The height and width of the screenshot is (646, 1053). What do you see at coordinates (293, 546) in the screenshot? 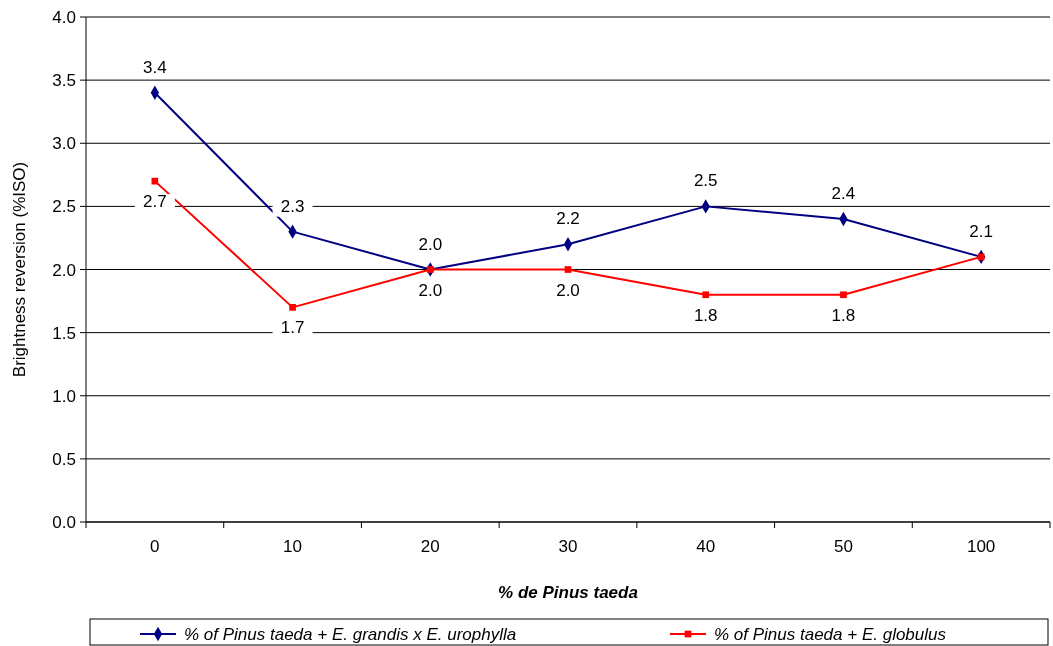
I see `x-tick-label: 10` at bounding box center [293, 546].